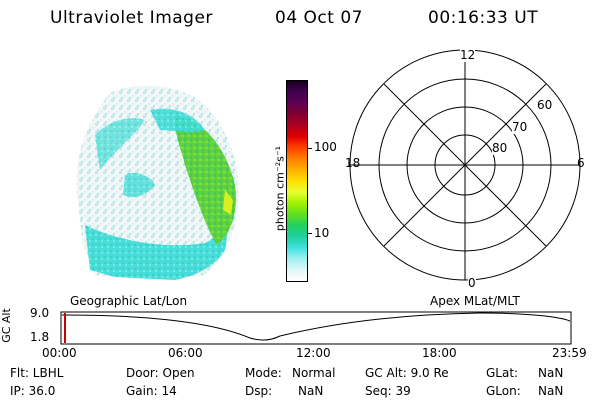 This screenshot has width=600, height=400. Describe the element at coordinates (160, 373) in the screenshot. I see `door-info: Door: Open` at that location.